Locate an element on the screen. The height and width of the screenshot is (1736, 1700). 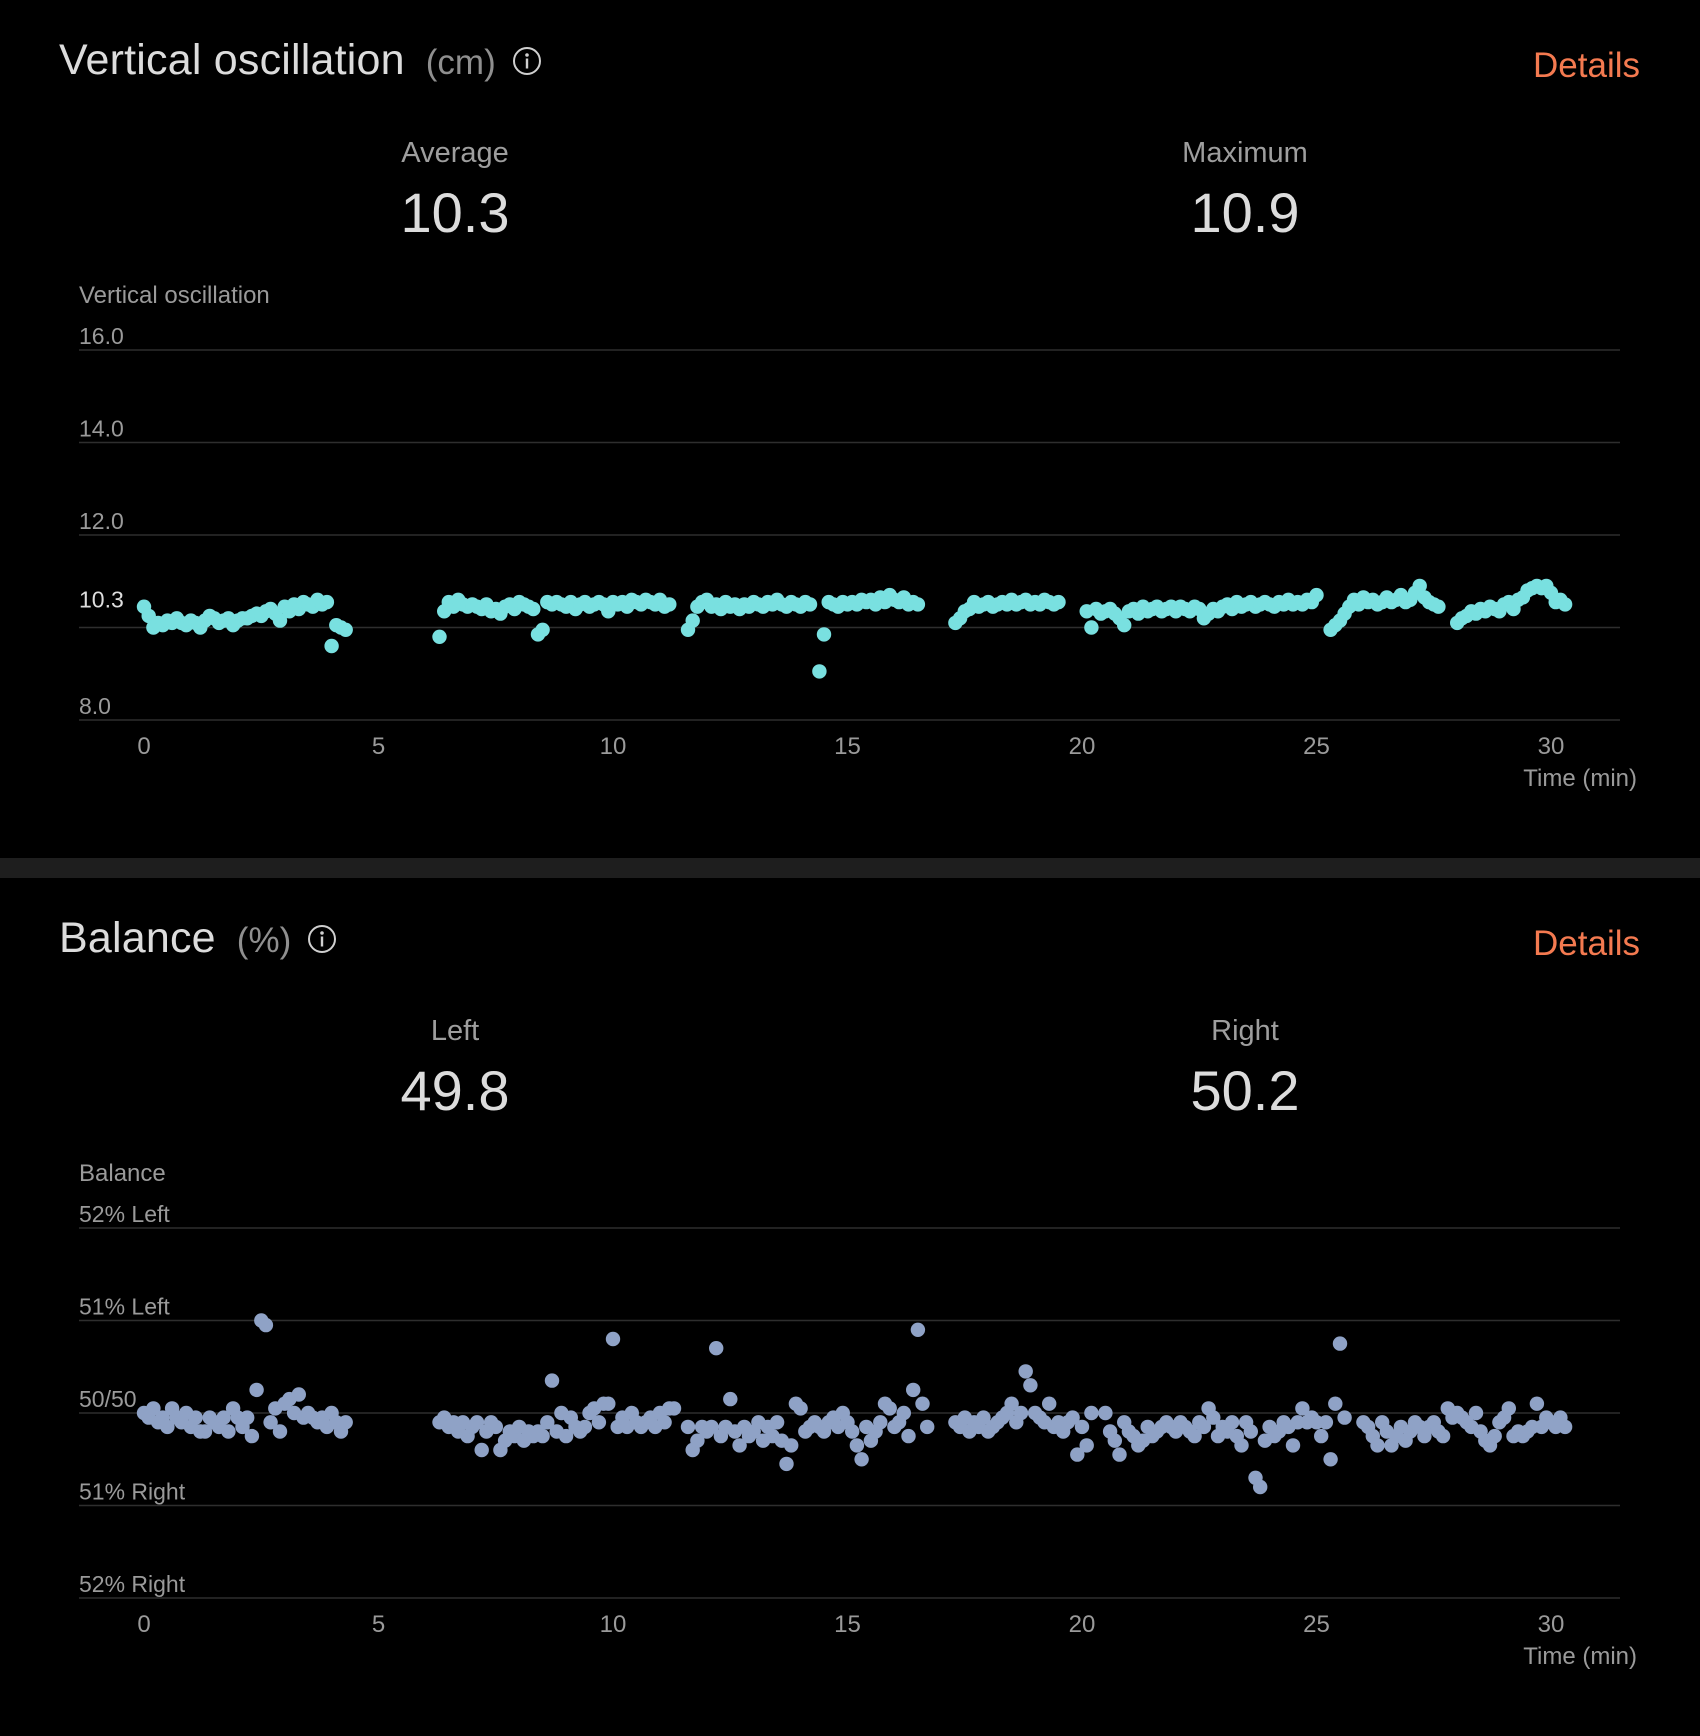
stat-left: Left 49.8 is located at coordinates (455, 1069).